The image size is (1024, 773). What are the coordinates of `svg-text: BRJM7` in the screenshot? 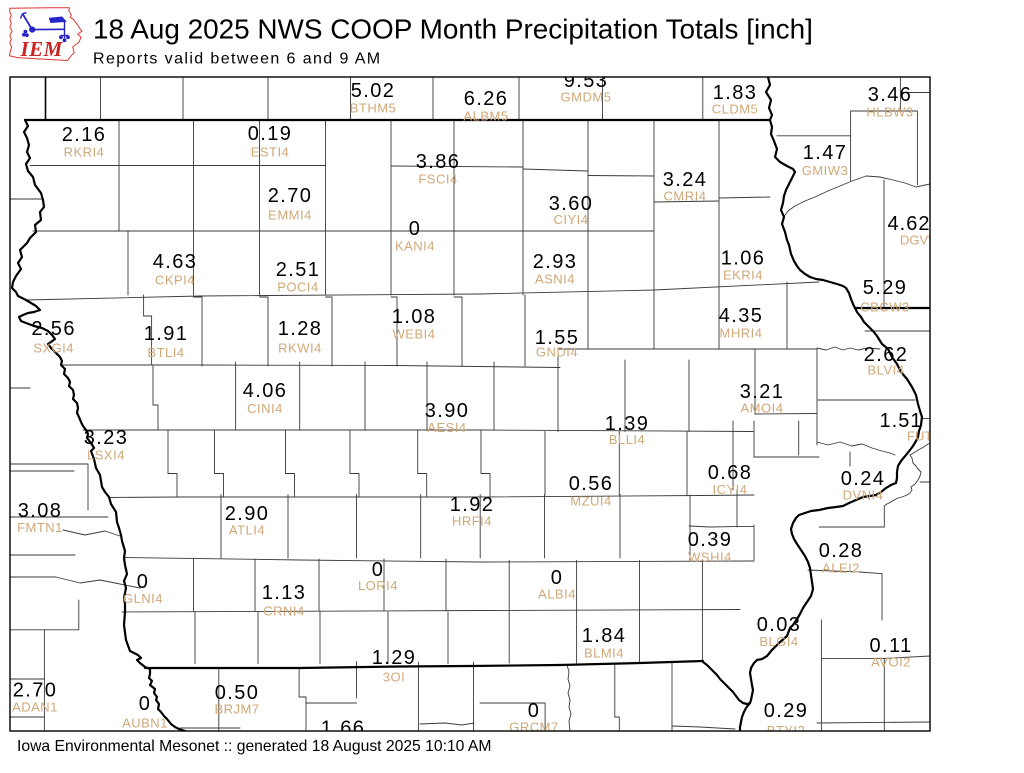 It's located at (236, 709).